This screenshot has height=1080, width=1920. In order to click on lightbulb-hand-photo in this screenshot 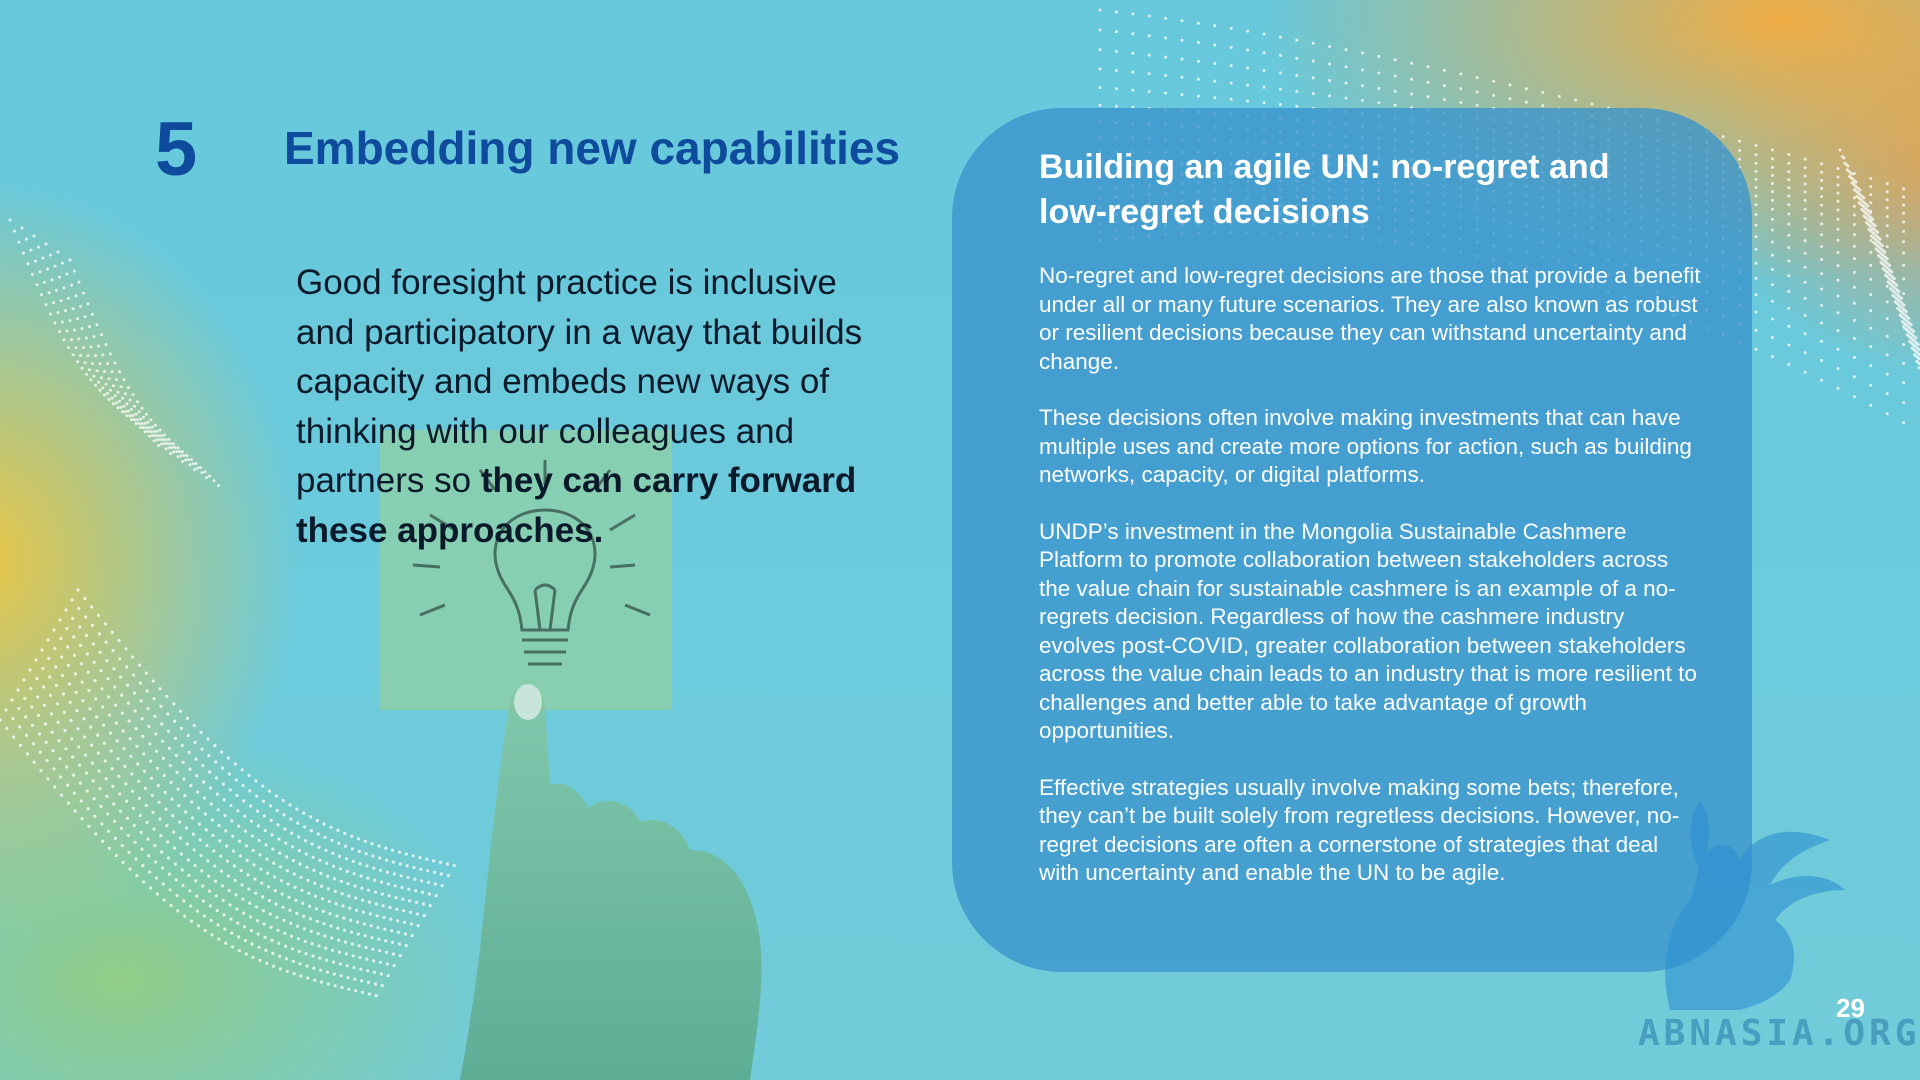, I will do `click(571, 755)`.